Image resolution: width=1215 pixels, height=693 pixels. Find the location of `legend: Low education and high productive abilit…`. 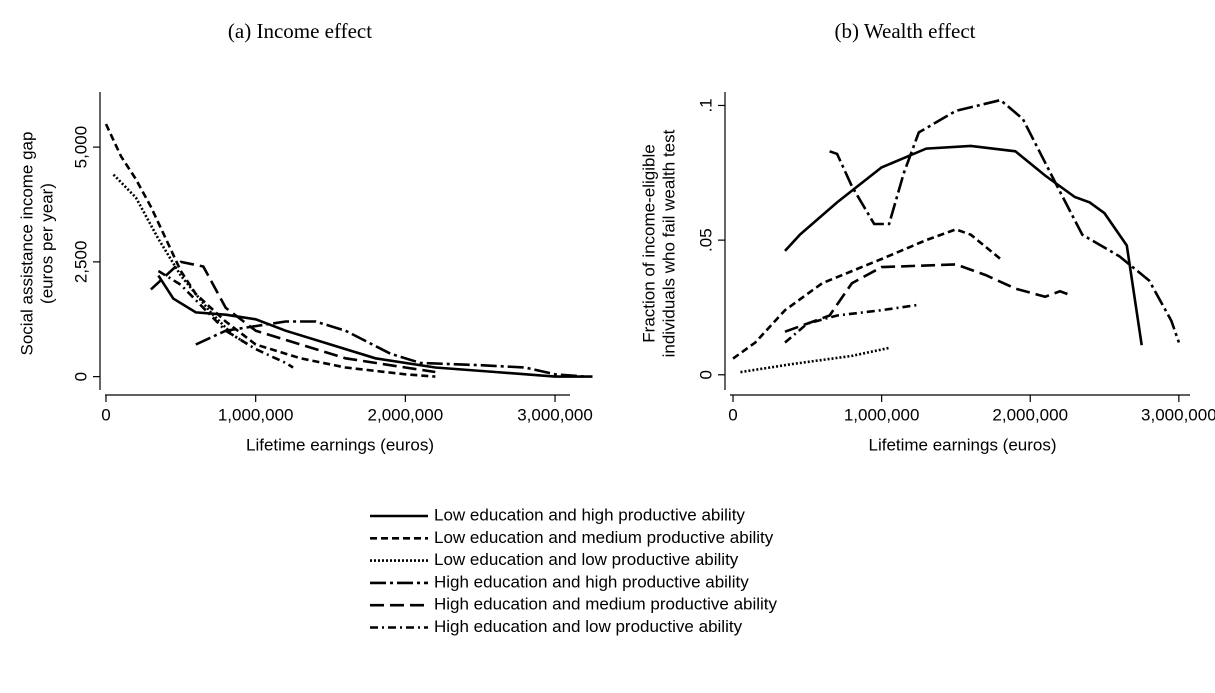

legend: Low education and high productive abilit… is located at coordinates (574, 570).